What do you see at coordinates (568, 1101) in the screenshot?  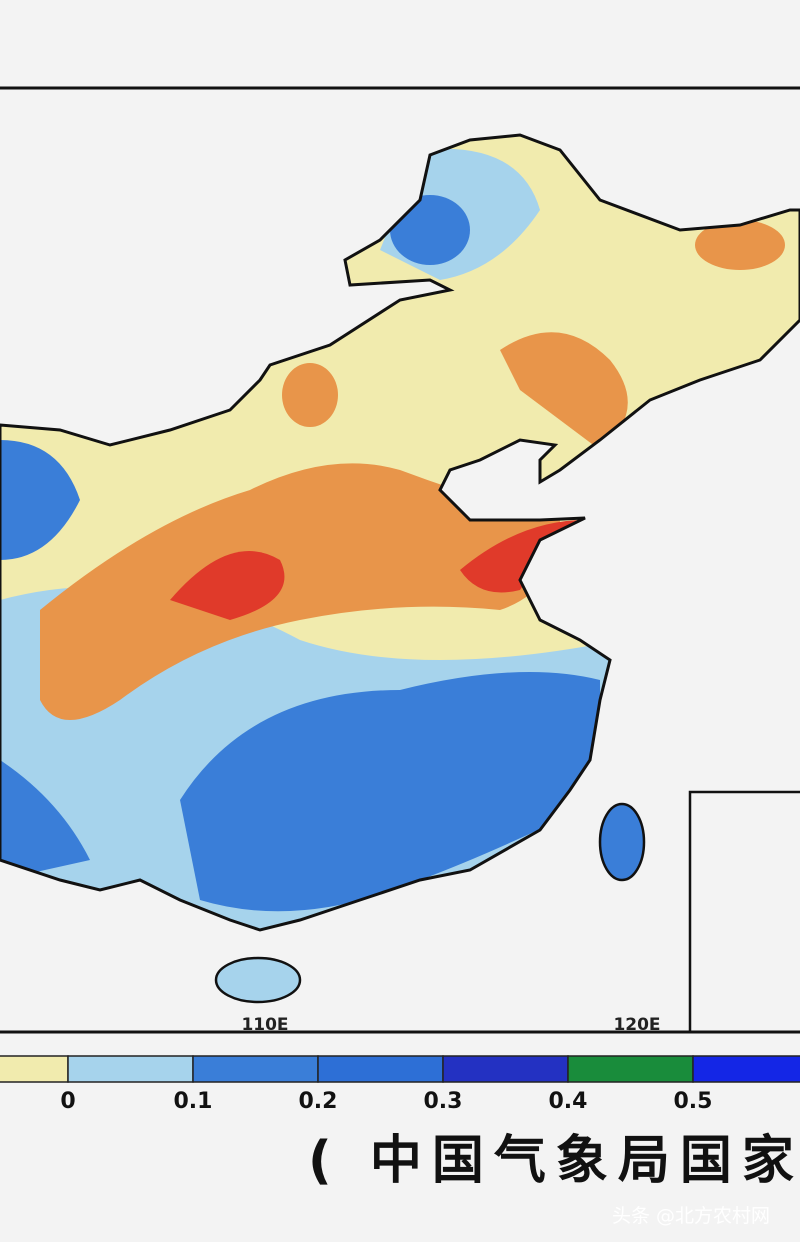 I see `colorbar-label: 0.4` at bounding box center [568, 1101].